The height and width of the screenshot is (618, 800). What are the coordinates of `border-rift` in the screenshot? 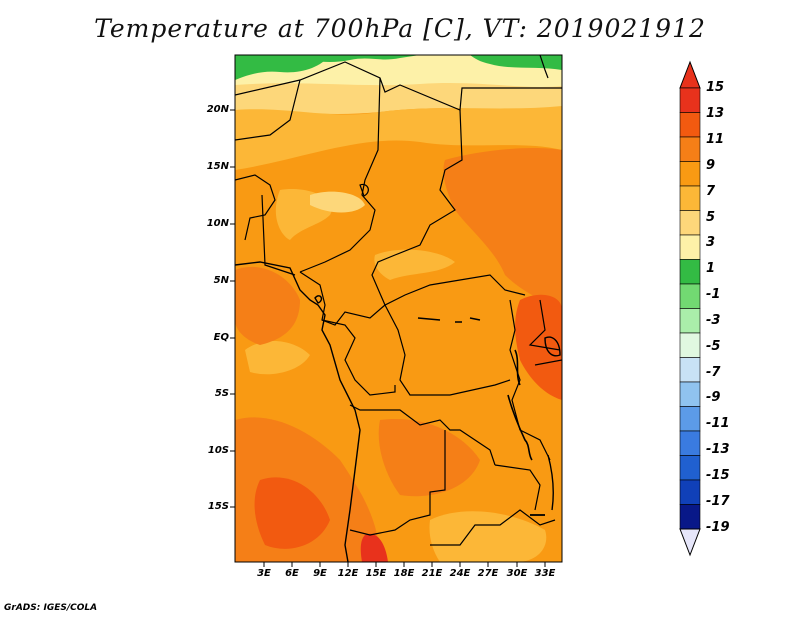 It's located at (530, 380).